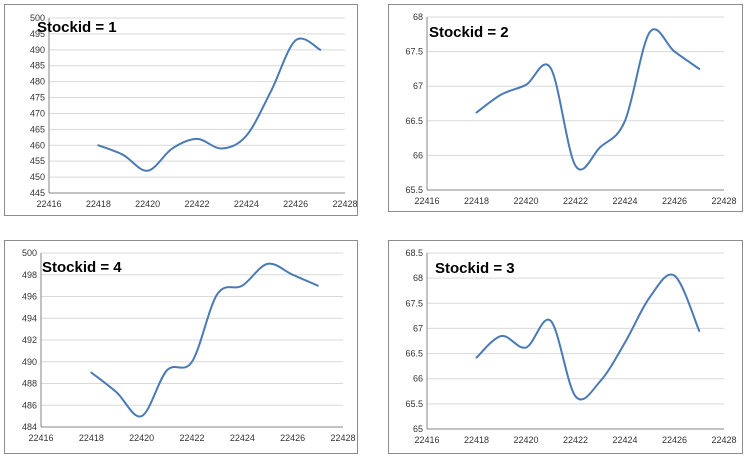  Describe the element at coordinates (37, 193) in the screenshot. I see `y-tick-label: 445` at that location.